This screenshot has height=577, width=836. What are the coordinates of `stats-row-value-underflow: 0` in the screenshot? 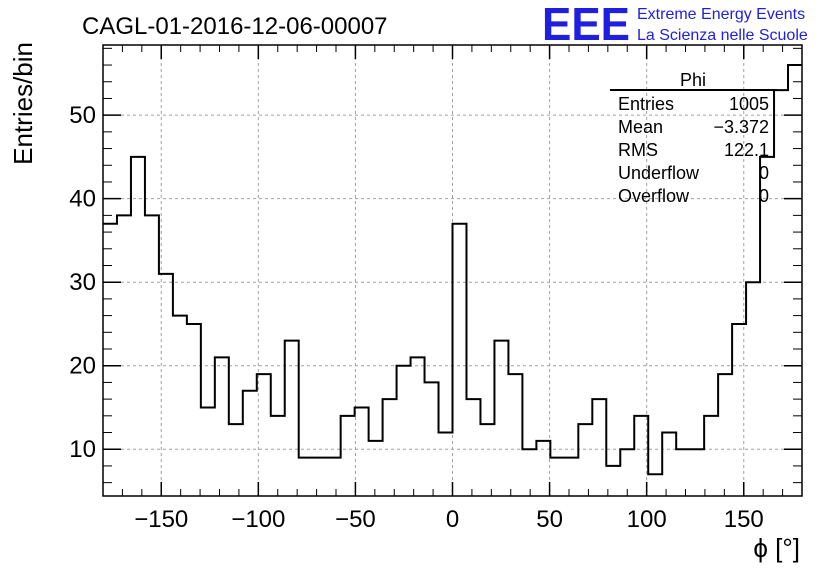 It's located at (764, 173).